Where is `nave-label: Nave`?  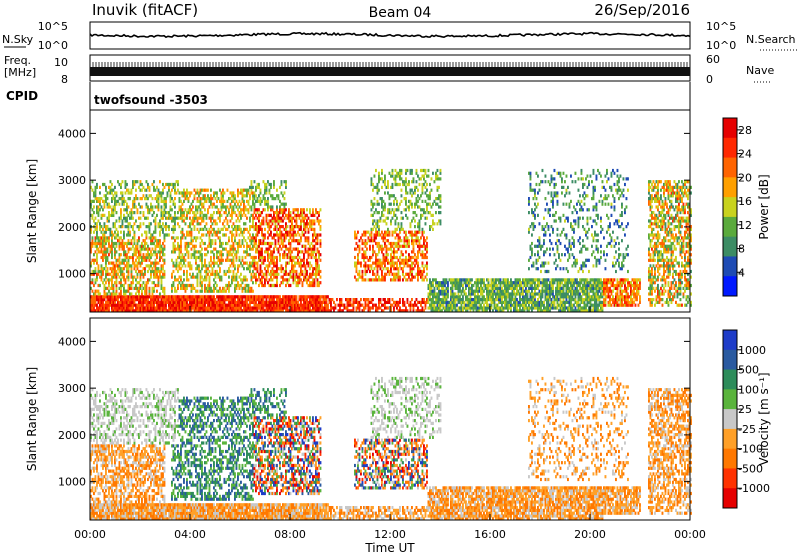 nave-label: Nave is located at coordinates (760, 70).